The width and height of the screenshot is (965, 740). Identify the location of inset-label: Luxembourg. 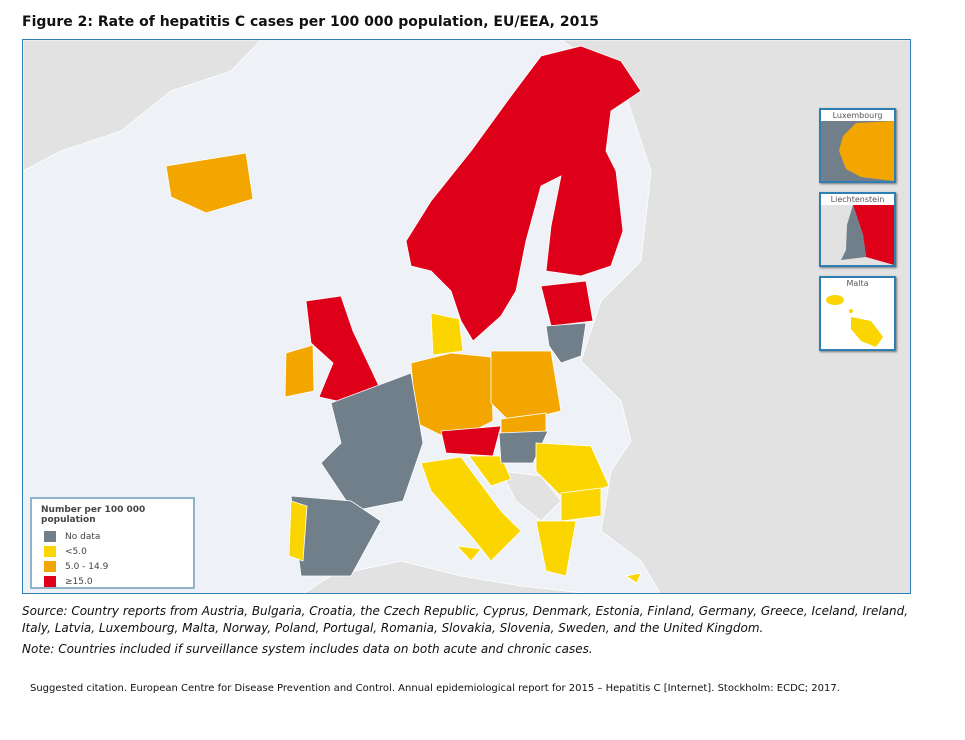
(857, 115).